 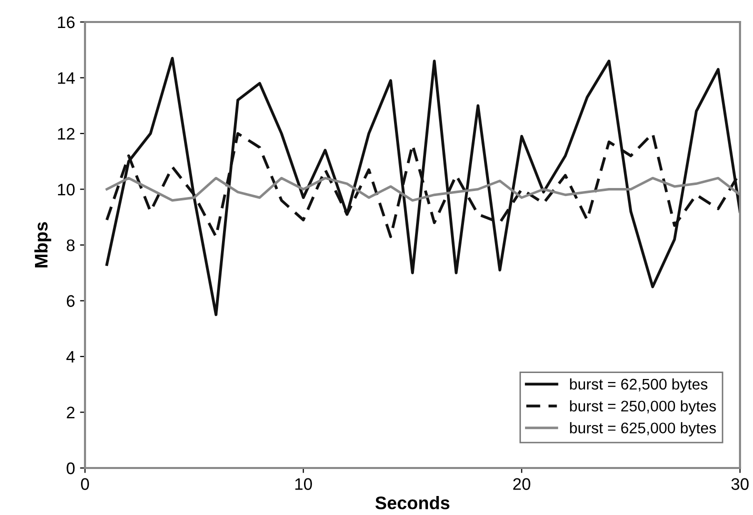 What do you see at coordinates (66, 22) in the screenshot?
I see `y-tick-label: 16` at bounding box center [66, 22].